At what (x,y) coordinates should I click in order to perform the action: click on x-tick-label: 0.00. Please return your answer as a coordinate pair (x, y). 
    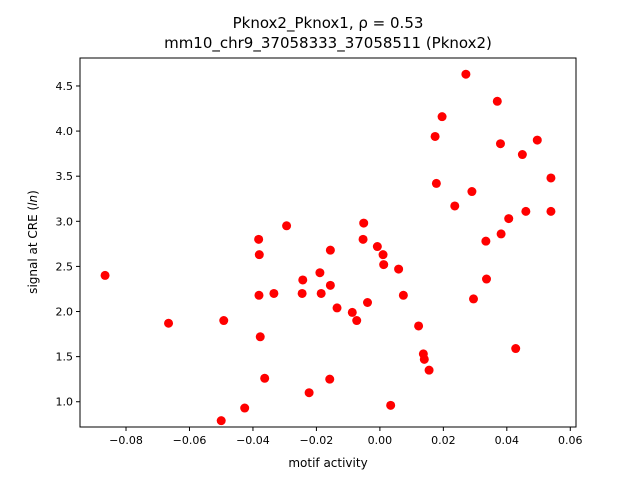
    Looking at the image, I should click on (380, 440).